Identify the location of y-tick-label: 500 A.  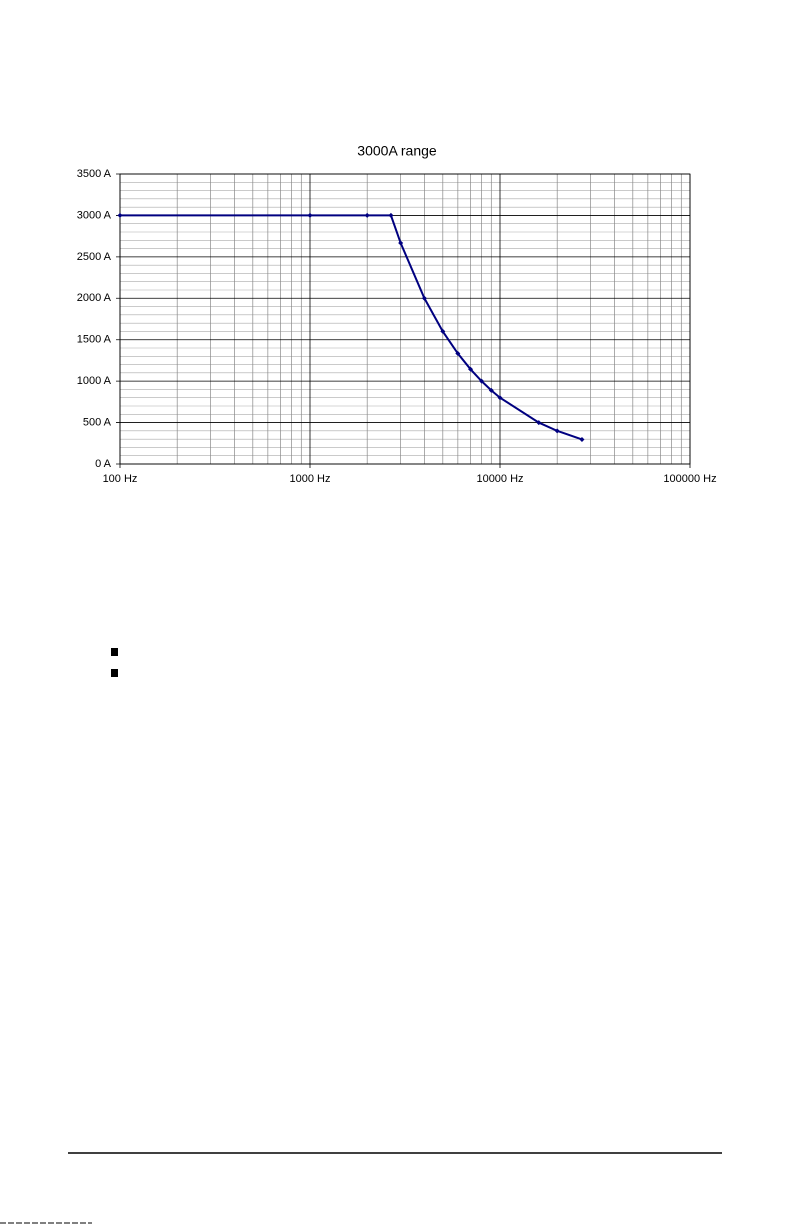
(97, 422).